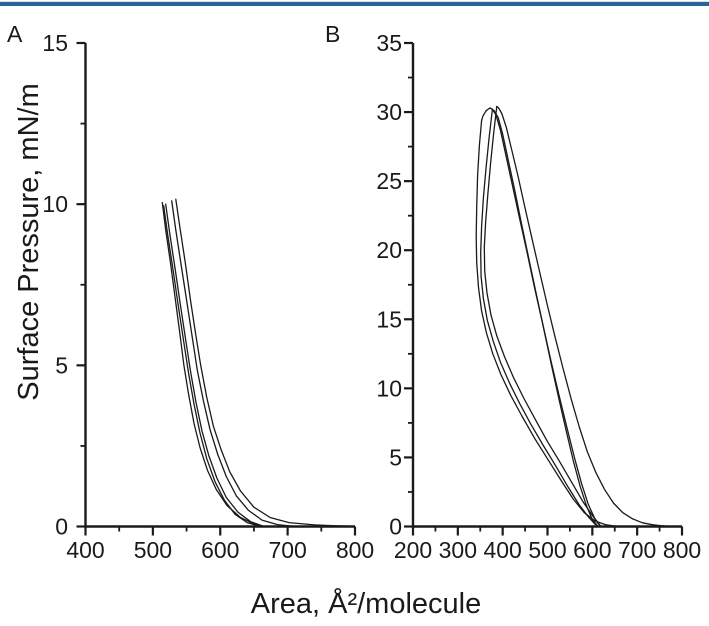  Describe the element at coordinates (220, 550) in the screenshot. I see `panel-a-x-tick-label: 600` at that location.